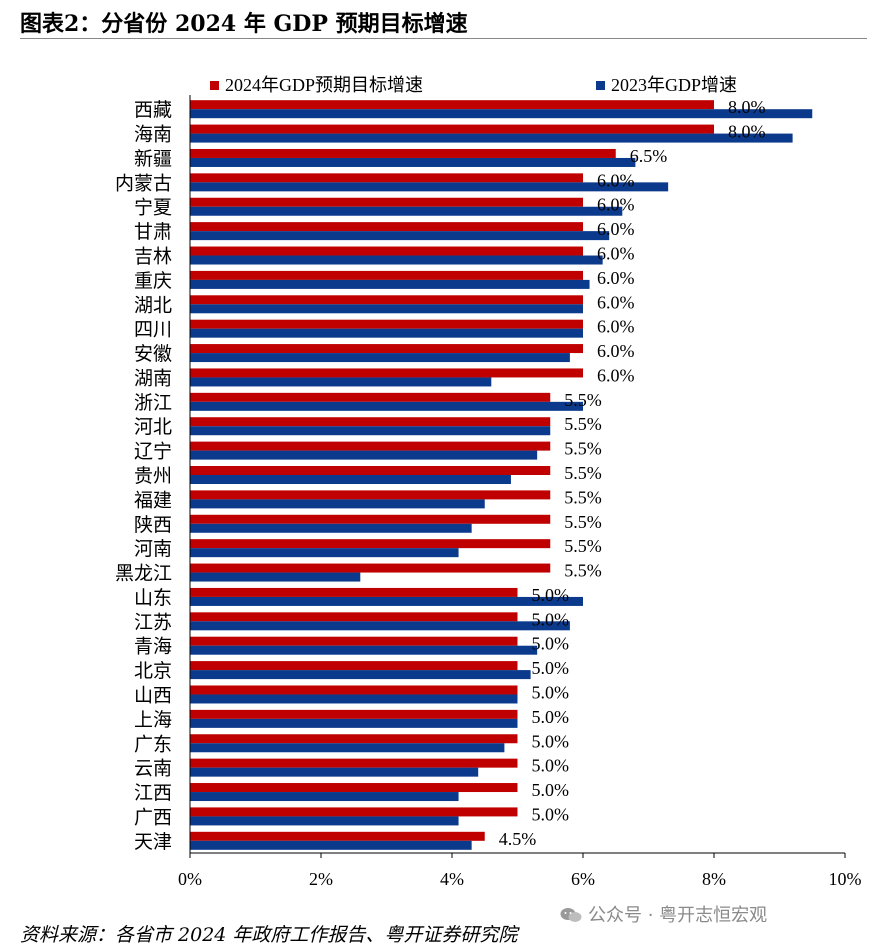 This screenshot has width=869, height=947. I want to click on data-label-2024: 8.0%, so click(747, 107).